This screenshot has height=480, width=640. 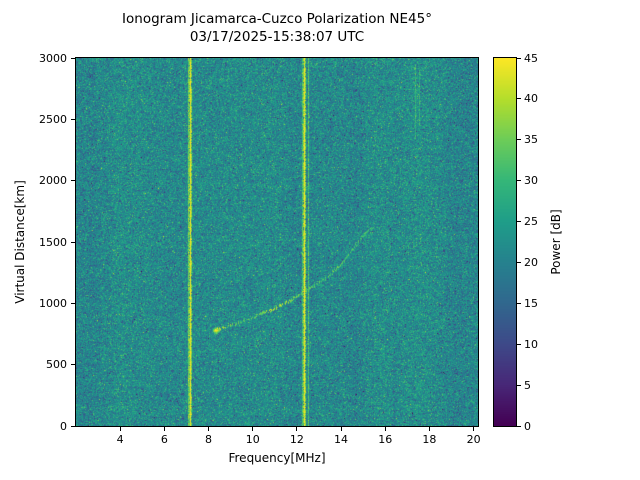 I want to click on colorbar-label: Power [dB], so click(x=556, y=242).